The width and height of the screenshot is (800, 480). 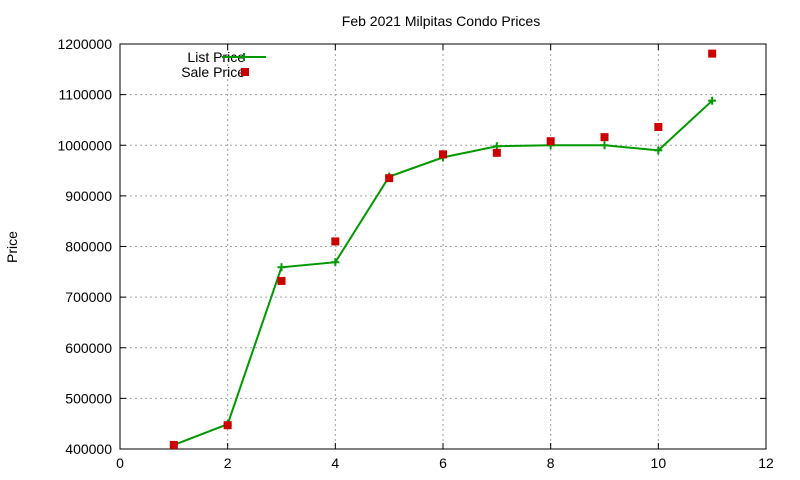 What do you see at coordinates (86, 95) in the screenshot?
I see `y-tick-label: 1100000` at bounding box center [86, 95].